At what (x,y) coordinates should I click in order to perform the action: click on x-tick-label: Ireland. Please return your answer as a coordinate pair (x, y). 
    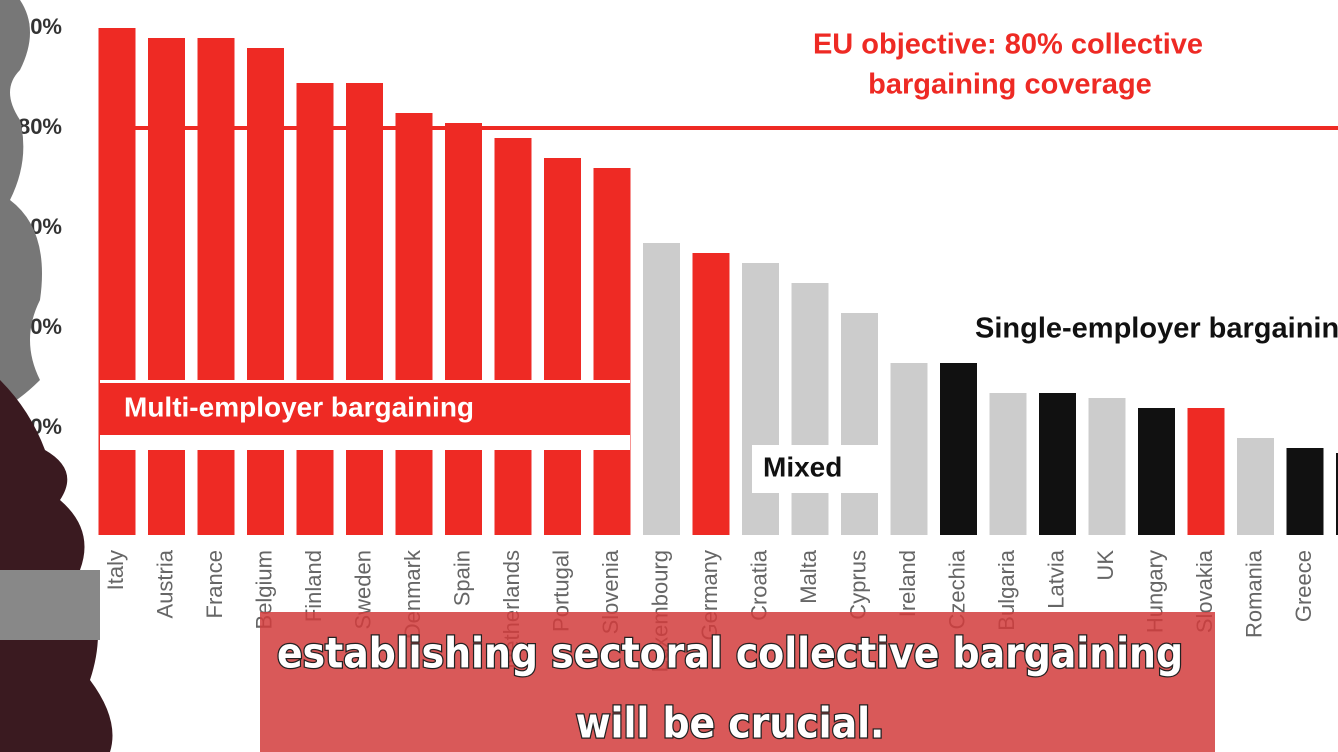
    Looking at the image, I should click on (907, 583).